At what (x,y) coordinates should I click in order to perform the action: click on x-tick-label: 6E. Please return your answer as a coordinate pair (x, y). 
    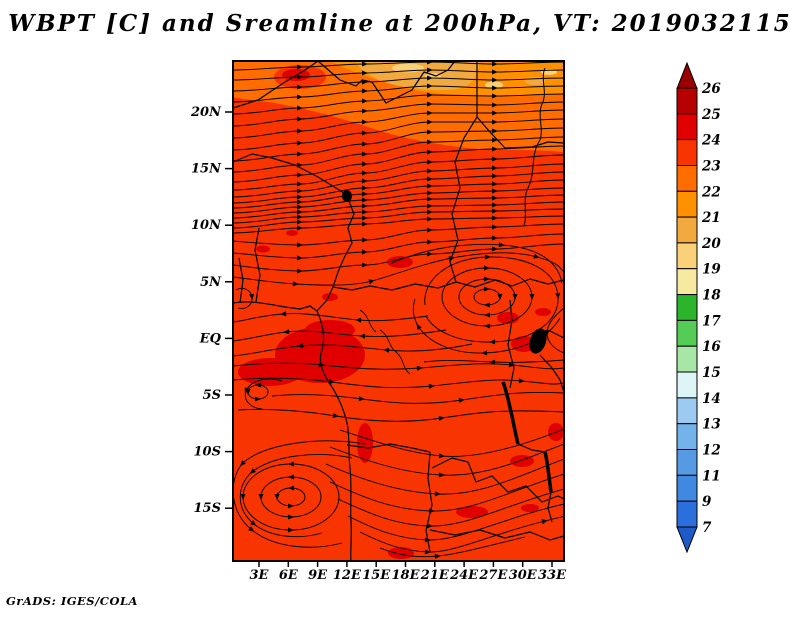
    Looking at the image, I should click on (289, 575).